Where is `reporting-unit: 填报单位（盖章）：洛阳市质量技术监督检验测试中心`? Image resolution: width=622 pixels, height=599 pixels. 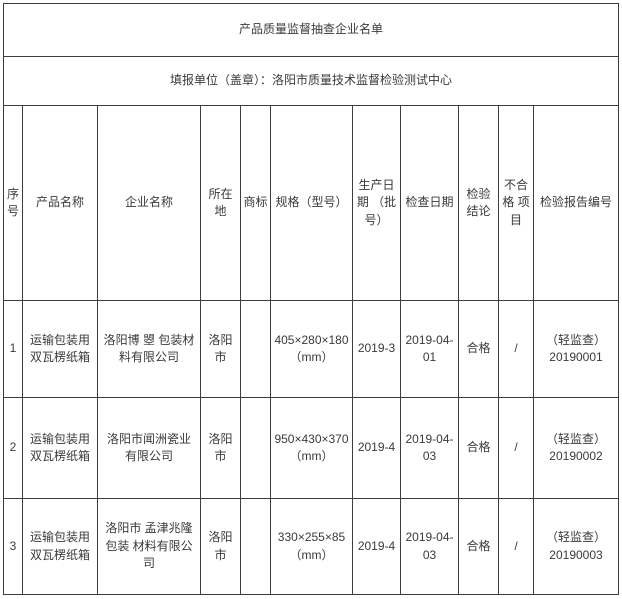
reporting-unit: 填报单位（盖章）：洛阳市质量技术监督检验测试中心 is located at coordinates (311, 81).